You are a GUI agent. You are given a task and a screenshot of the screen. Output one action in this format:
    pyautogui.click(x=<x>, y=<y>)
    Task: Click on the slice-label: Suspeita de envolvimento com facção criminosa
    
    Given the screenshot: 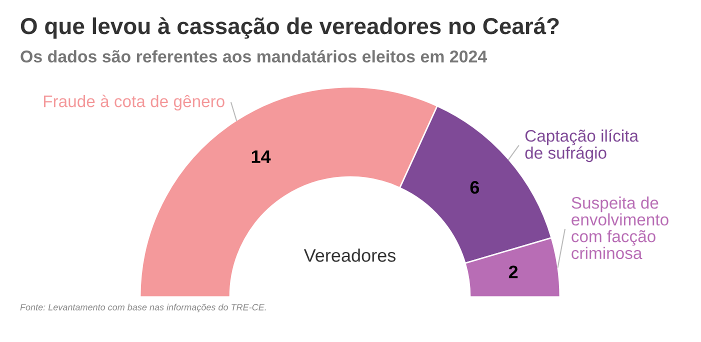 What is the action you would take?
    pyautogui.click(x=620, y=228)
    